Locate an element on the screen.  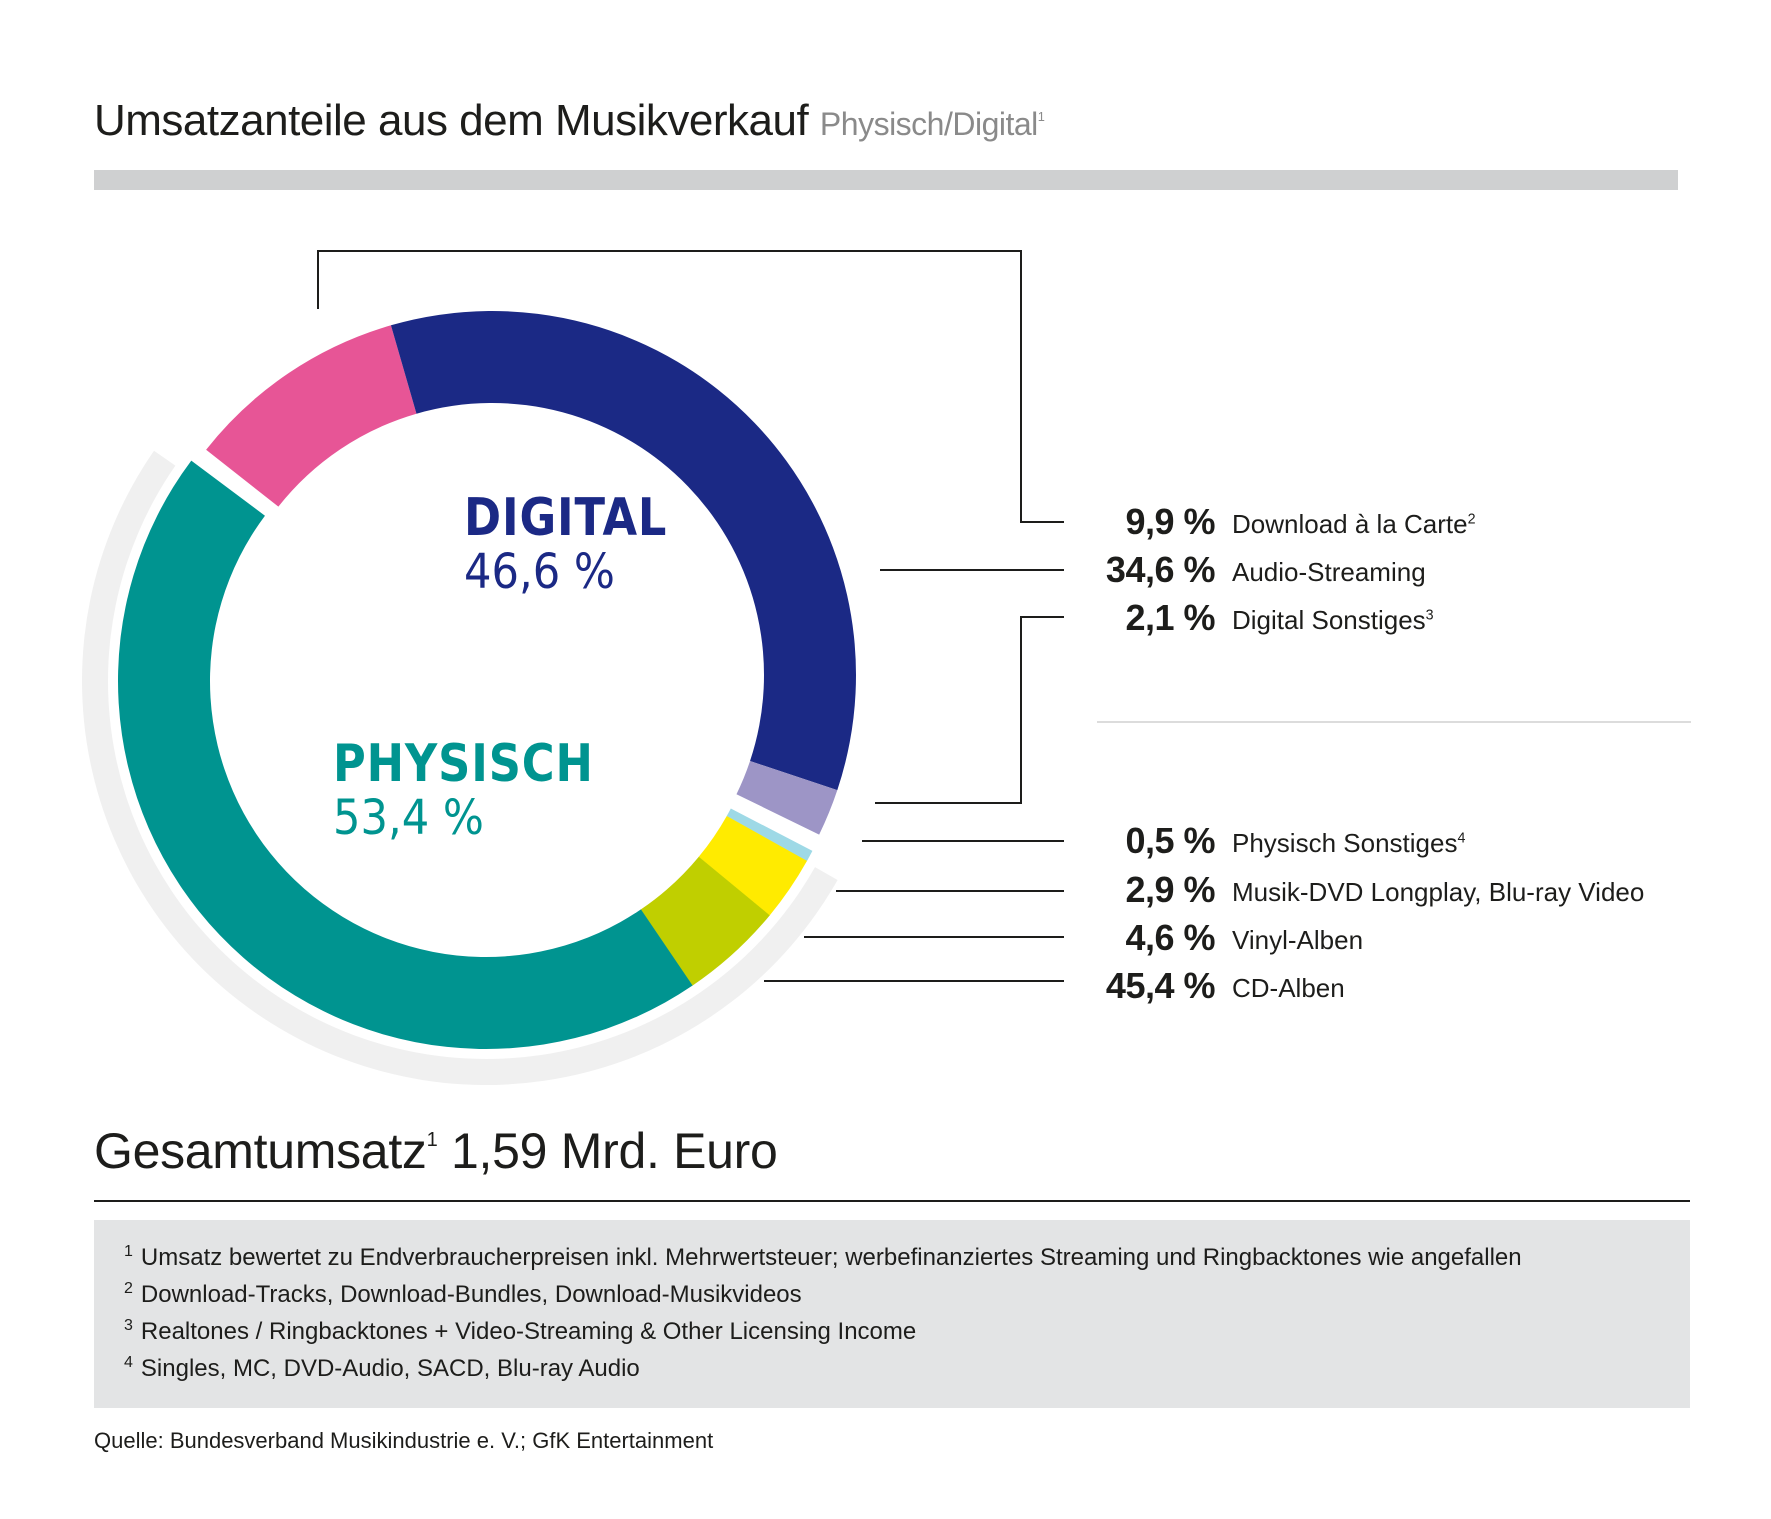
title-divider-bar is located at coordinates (886, 180).